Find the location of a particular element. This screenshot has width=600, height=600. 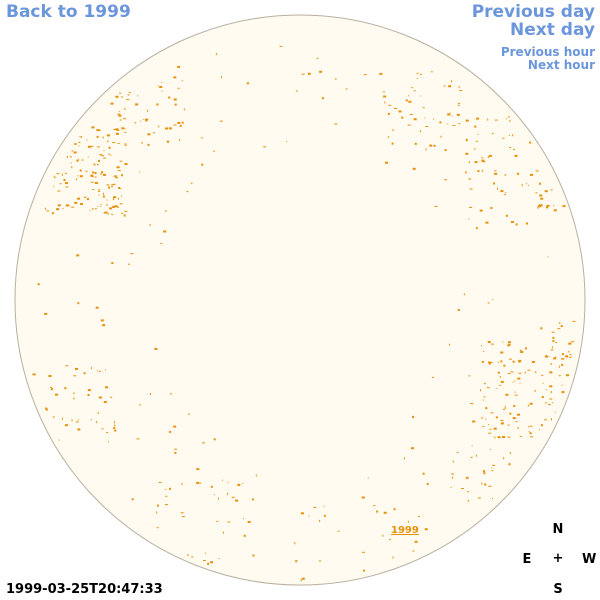

next-day-link: Next day is located at coordinates (552, 30).